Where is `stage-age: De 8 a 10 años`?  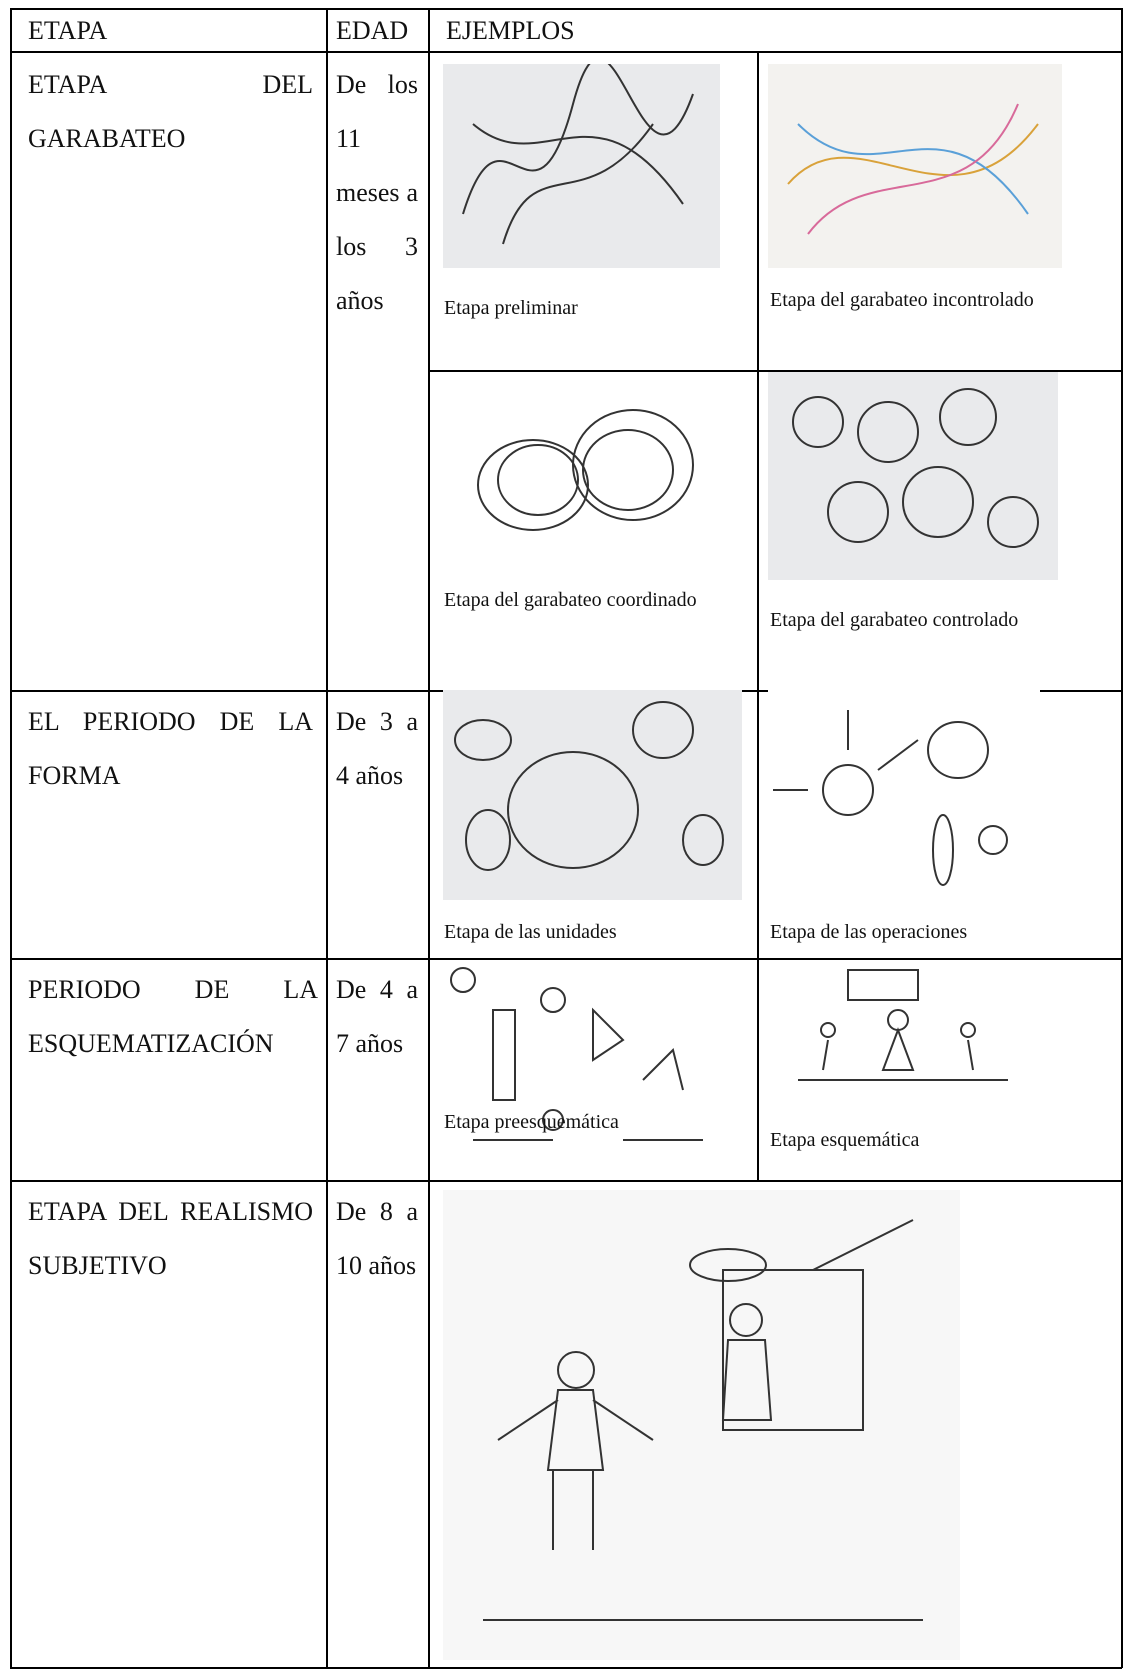 stage-age: De 8 a 10 años is located at coordinates (377, 1238).